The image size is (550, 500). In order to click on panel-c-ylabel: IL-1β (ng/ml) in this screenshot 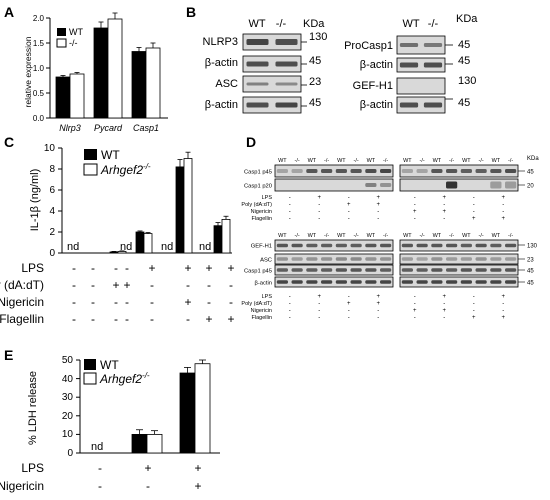, I will do `click(35, 200)`.